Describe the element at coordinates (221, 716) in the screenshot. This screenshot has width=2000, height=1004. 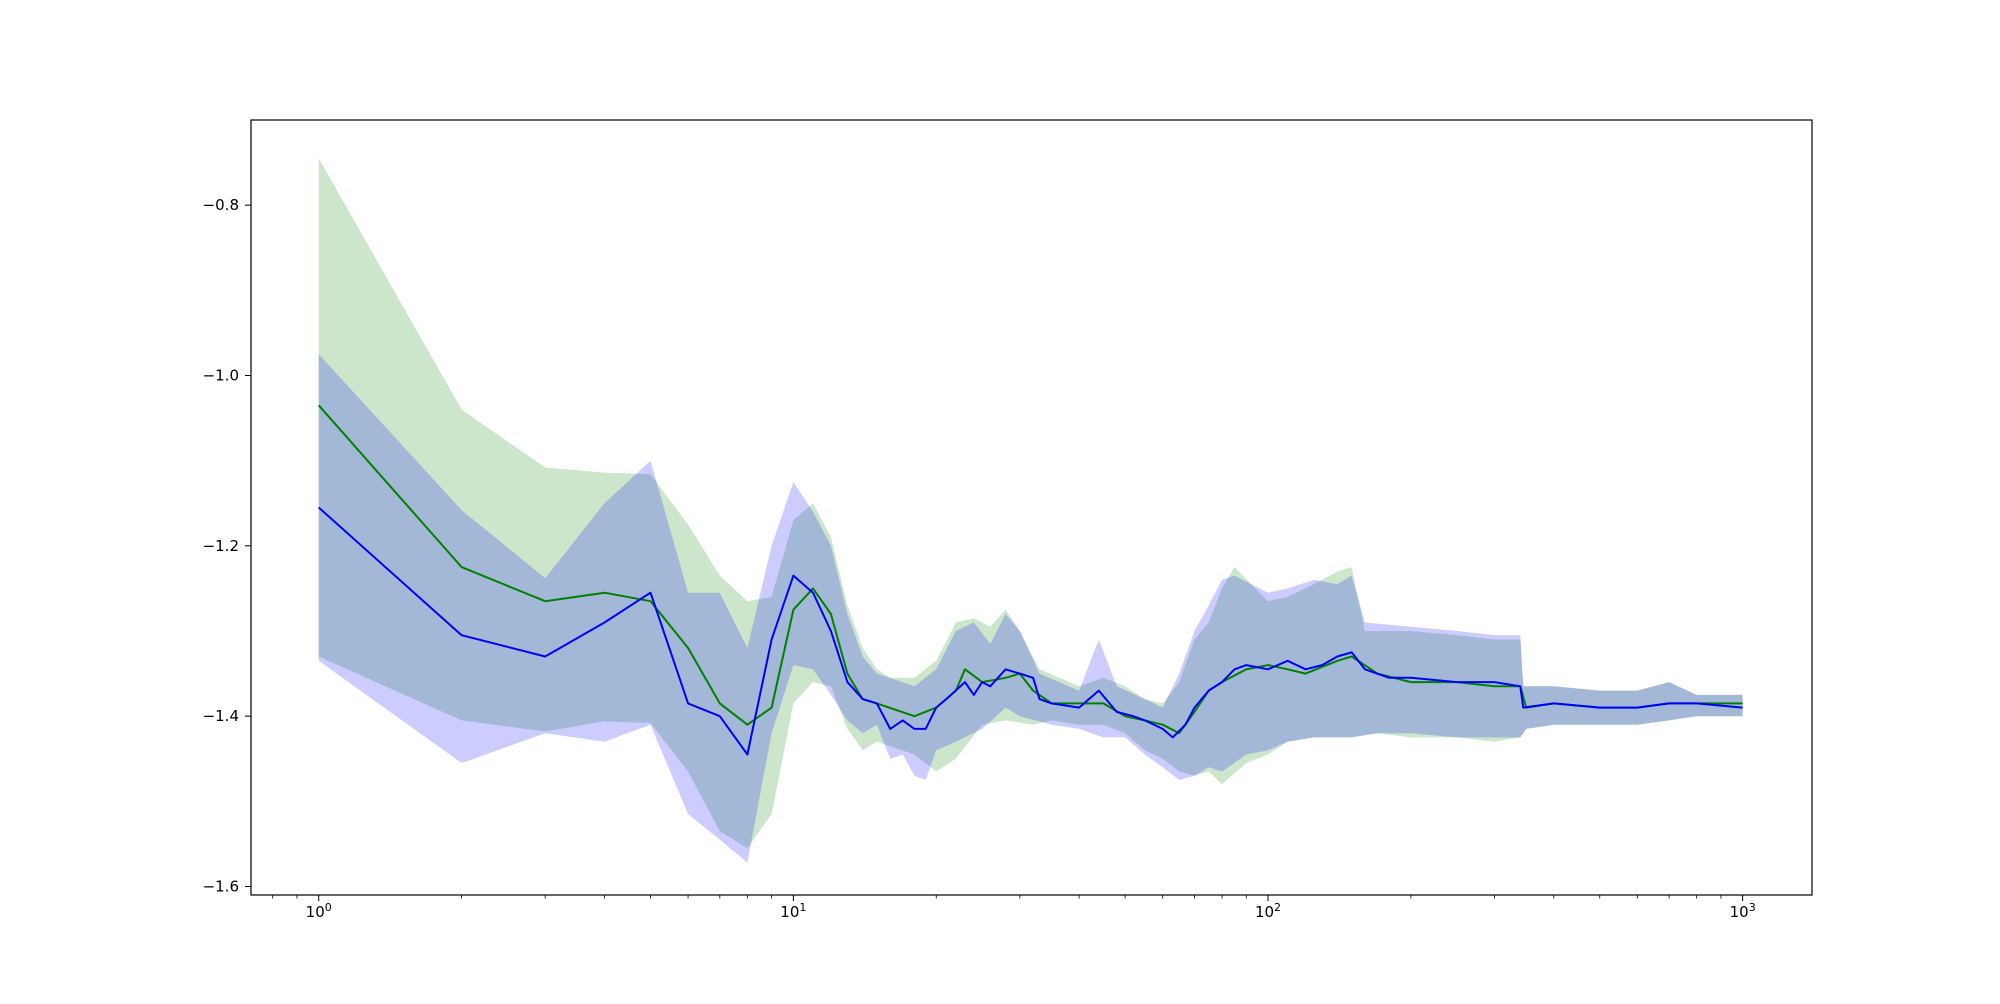
I see `y-tick-label: −1.4` at that location.